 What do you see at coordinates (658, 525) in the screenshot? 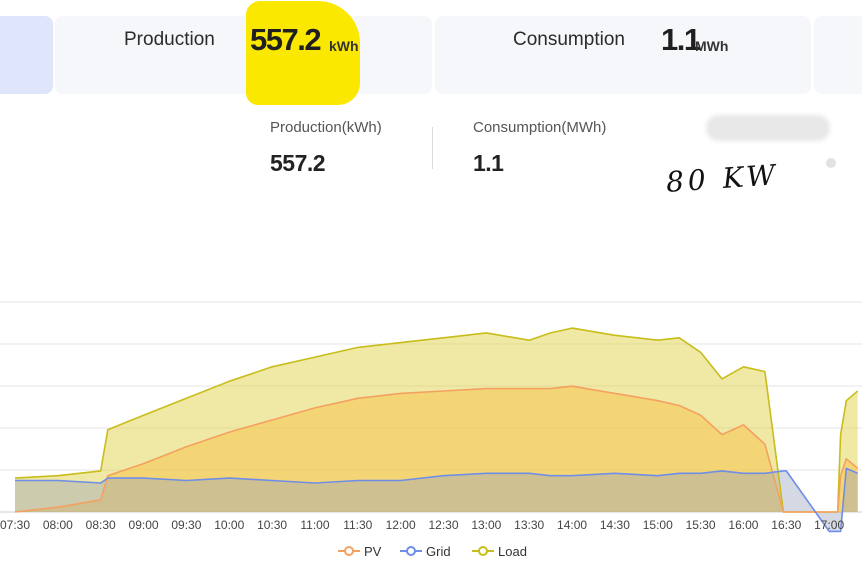
I see `x-tick-label: 15:00` at bounding box center [658, 525].